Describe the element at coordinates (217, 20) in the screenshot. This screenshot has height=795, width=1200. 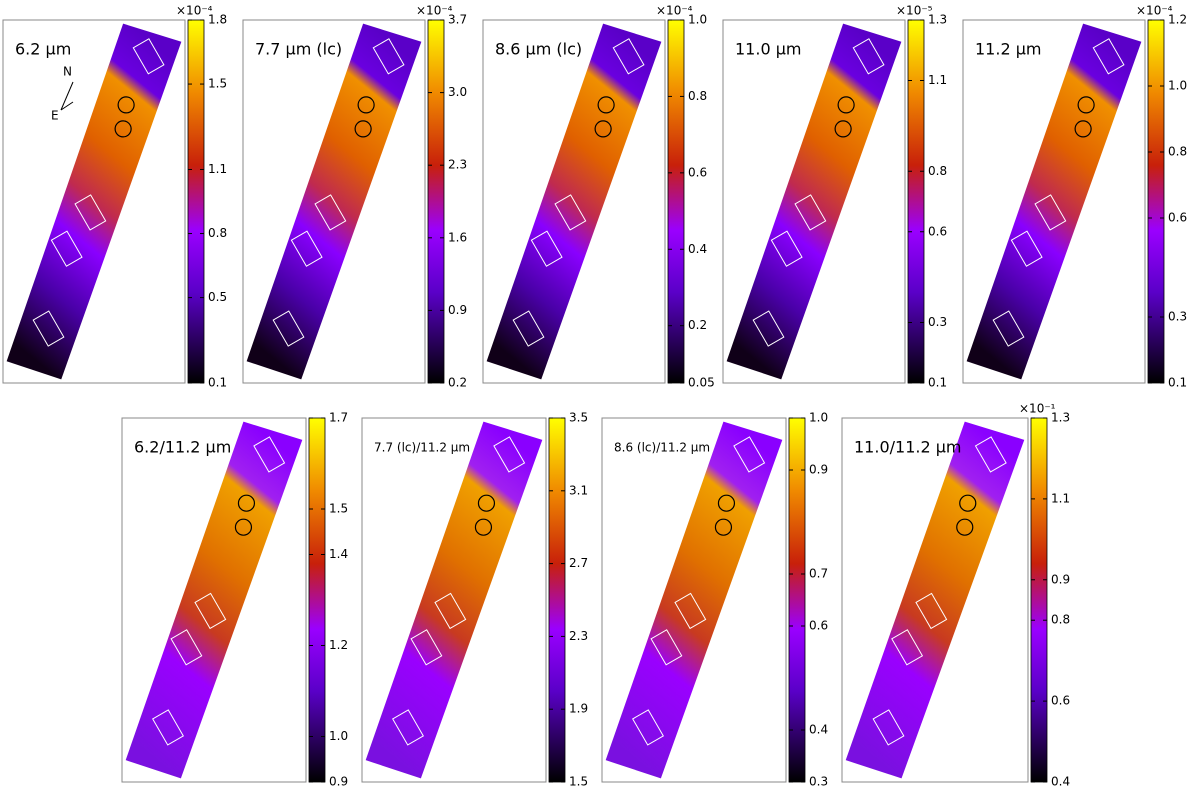
I see `colorbar-tick-label: 1.8` at that location.